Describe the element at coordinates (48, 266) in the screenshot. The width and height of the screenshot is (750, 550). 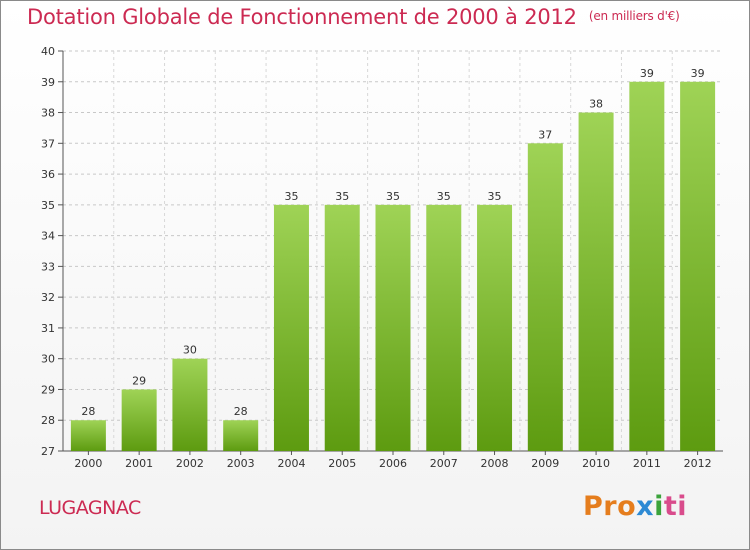
I see `y-tick-label: 33` at that location.